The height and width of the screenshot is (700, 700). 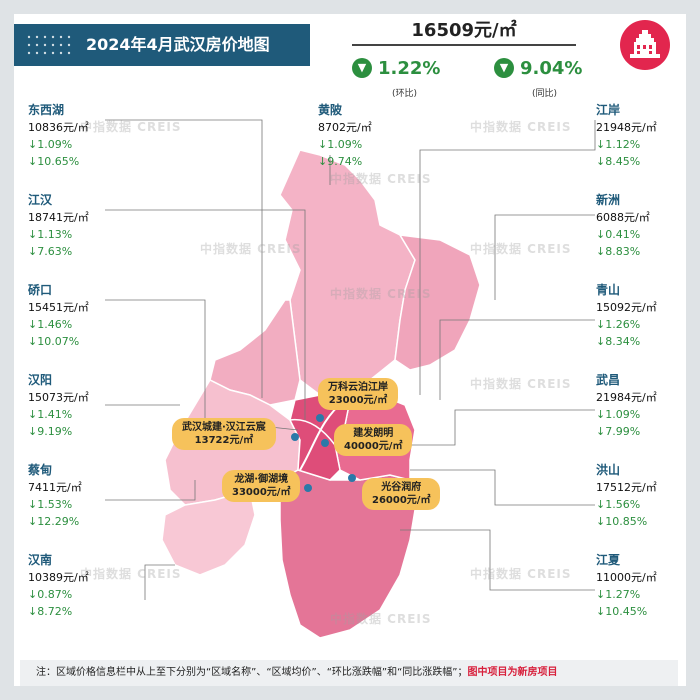 What do you see at coordinates (205, 314) in the screenshot?
I see `leader-jianghan` at bounding box center [205, 314].